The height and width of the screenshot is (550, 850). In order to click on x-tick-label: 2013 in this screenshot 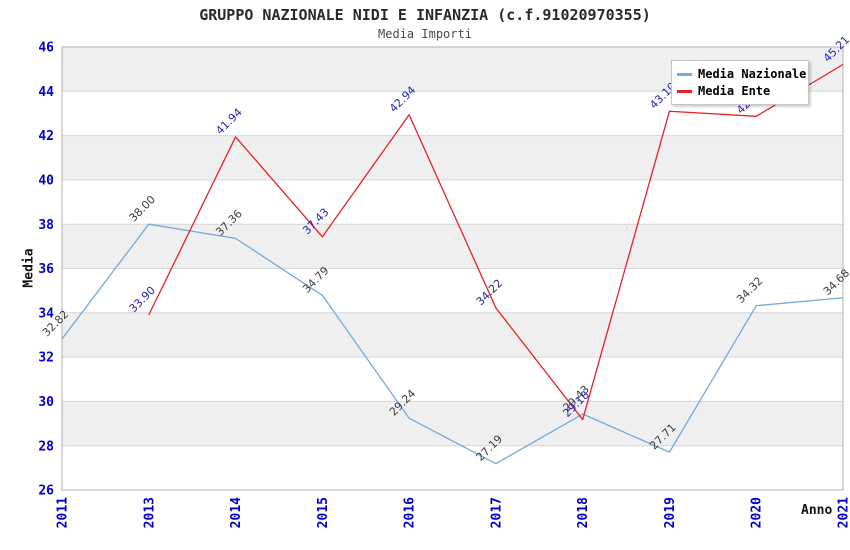, I will do `click(149, 512)`.